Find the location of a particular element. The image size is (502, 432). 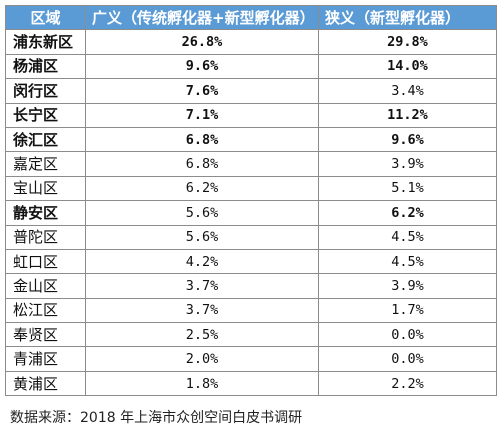

data-source-note: 数据来源：2018 年上海市众创空间白皮书调研 is located at coordinates (156, 418).